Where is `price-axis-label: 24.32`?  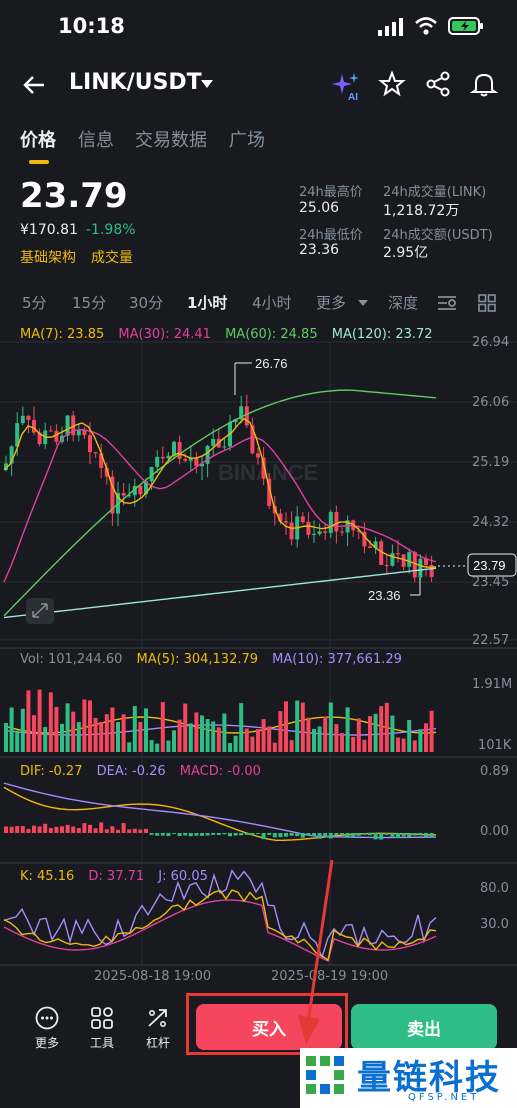 price-axis-label: 24.32 is located at coordinates (491, 522).